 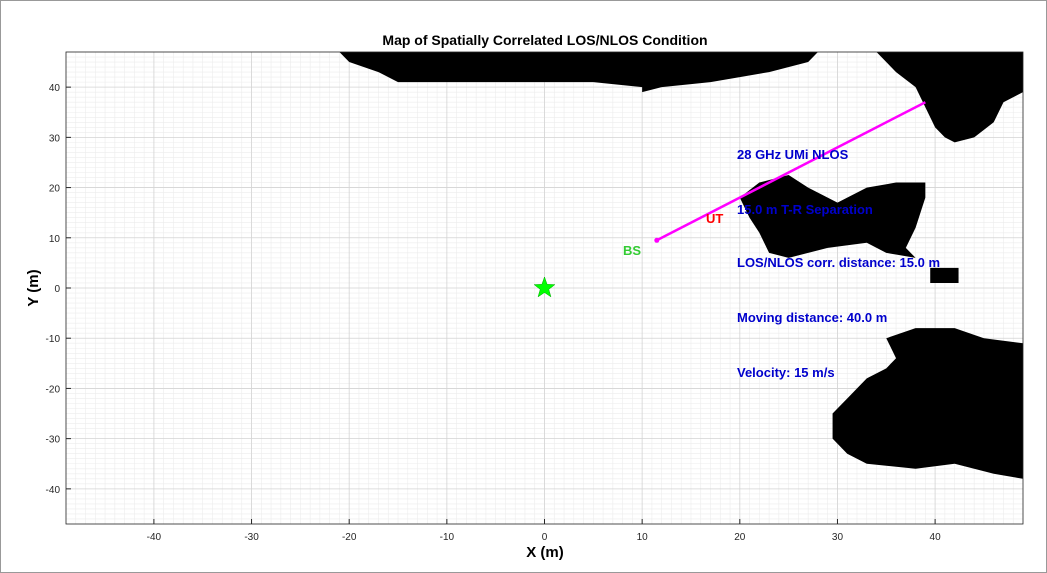 What do you see at coordinates (838, 537) in the screenshot?
I see `x-tick-label: 30` at bounding box center [838, 537].